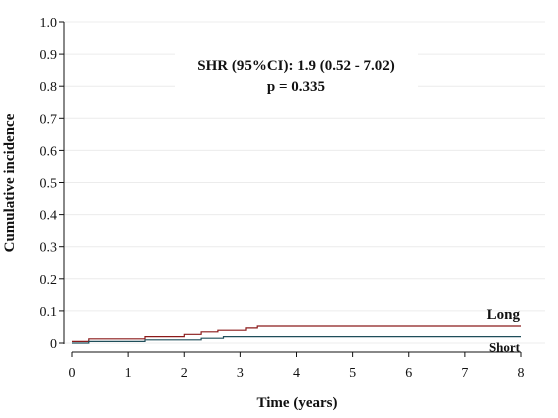 This screenshot has width=558, height=418. I want to click on x-tick-label: 3, so click(240, 373).